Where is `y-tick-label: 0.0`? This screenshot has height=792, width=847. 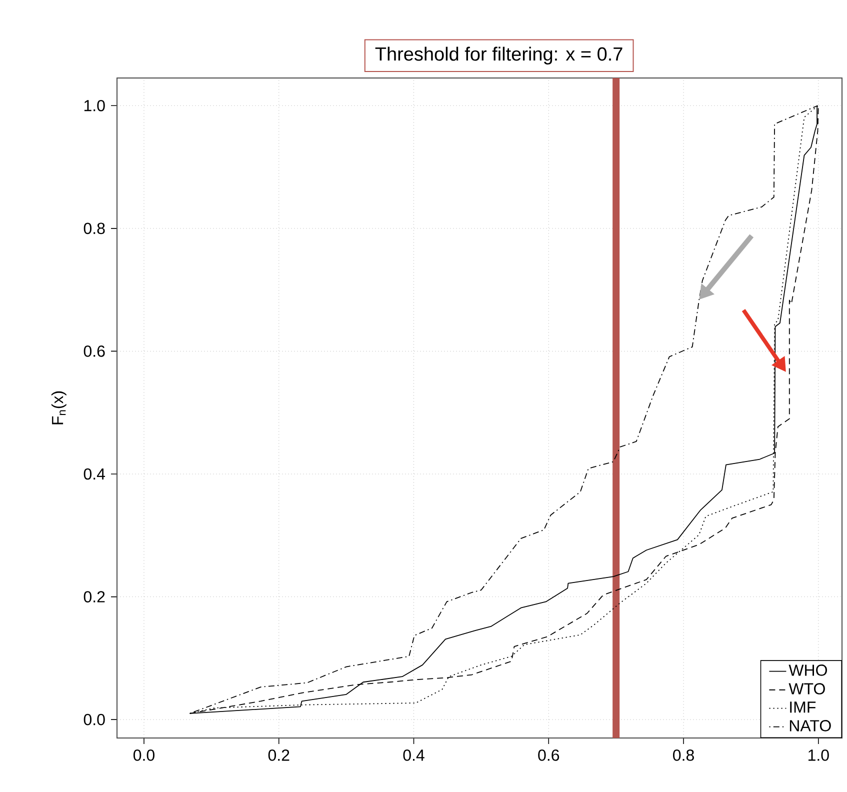
y-tick-label: 0.0 is located at coordinates (94, 720).